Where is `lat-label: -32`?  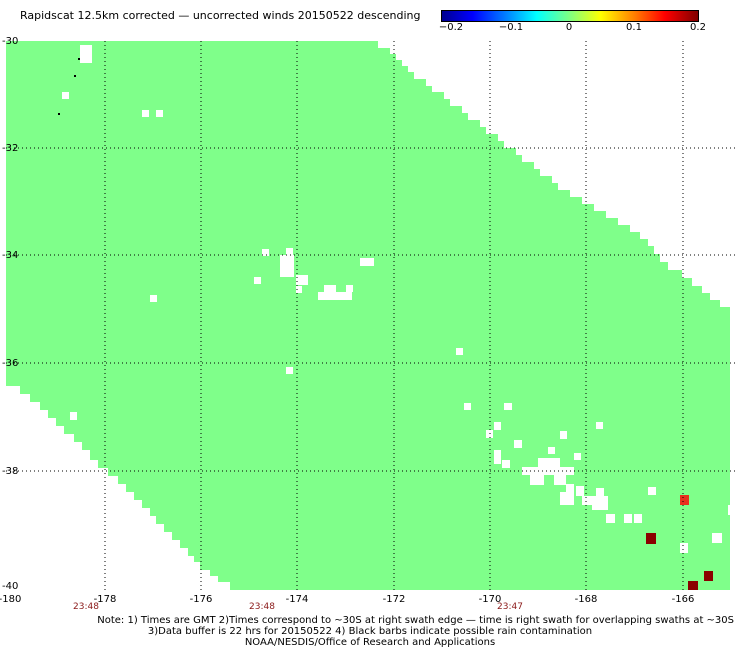
lat-label: -32 is located at coordinates (10, 148).